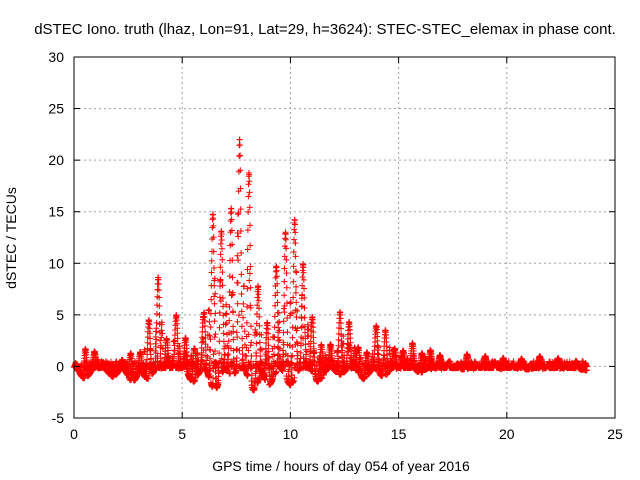 This screenshot has height=480, width=640. I want to click on x-tick-label: 25, so click(615, 434).